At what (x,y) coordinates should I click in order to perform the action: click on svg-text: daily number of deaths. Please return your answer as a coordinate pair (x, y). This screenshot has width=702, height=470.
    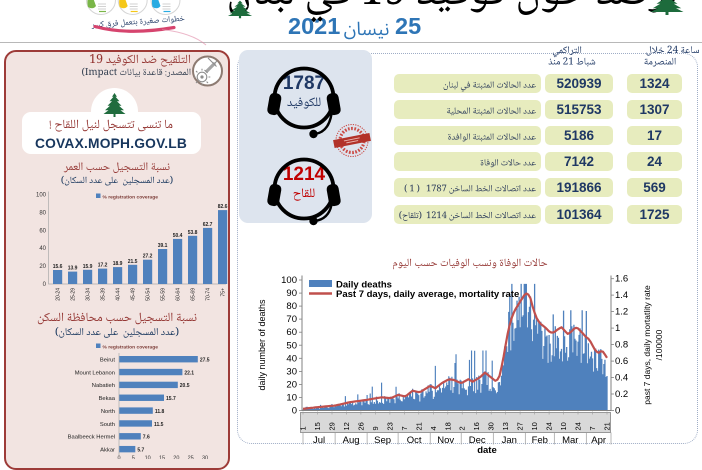
    Looking at the image, I should click on (262, 345).